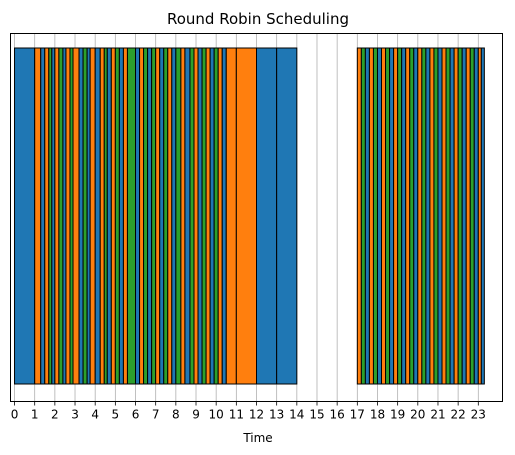 The image size is (515, 455). What do you see at coordinates (256, 415) in the screenshot?
I see `x-tick-label-12: 12` at bounding box center [256, 415].